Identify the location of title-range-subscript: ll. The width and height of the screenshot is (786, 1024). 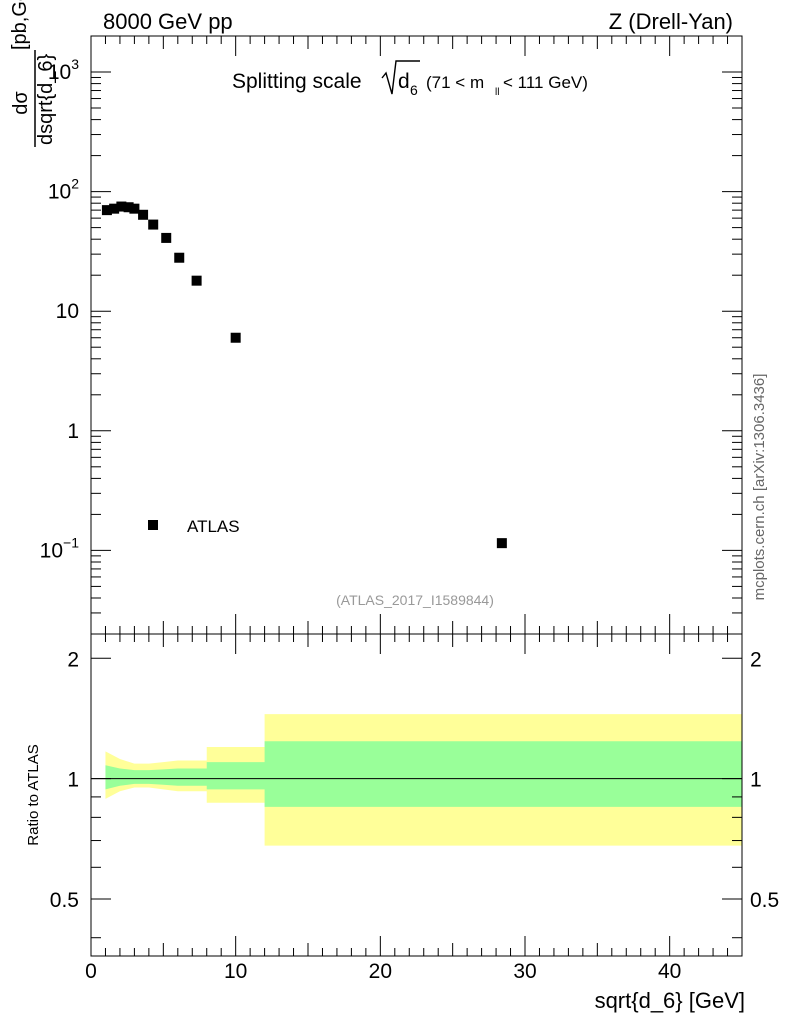
(497, 92).